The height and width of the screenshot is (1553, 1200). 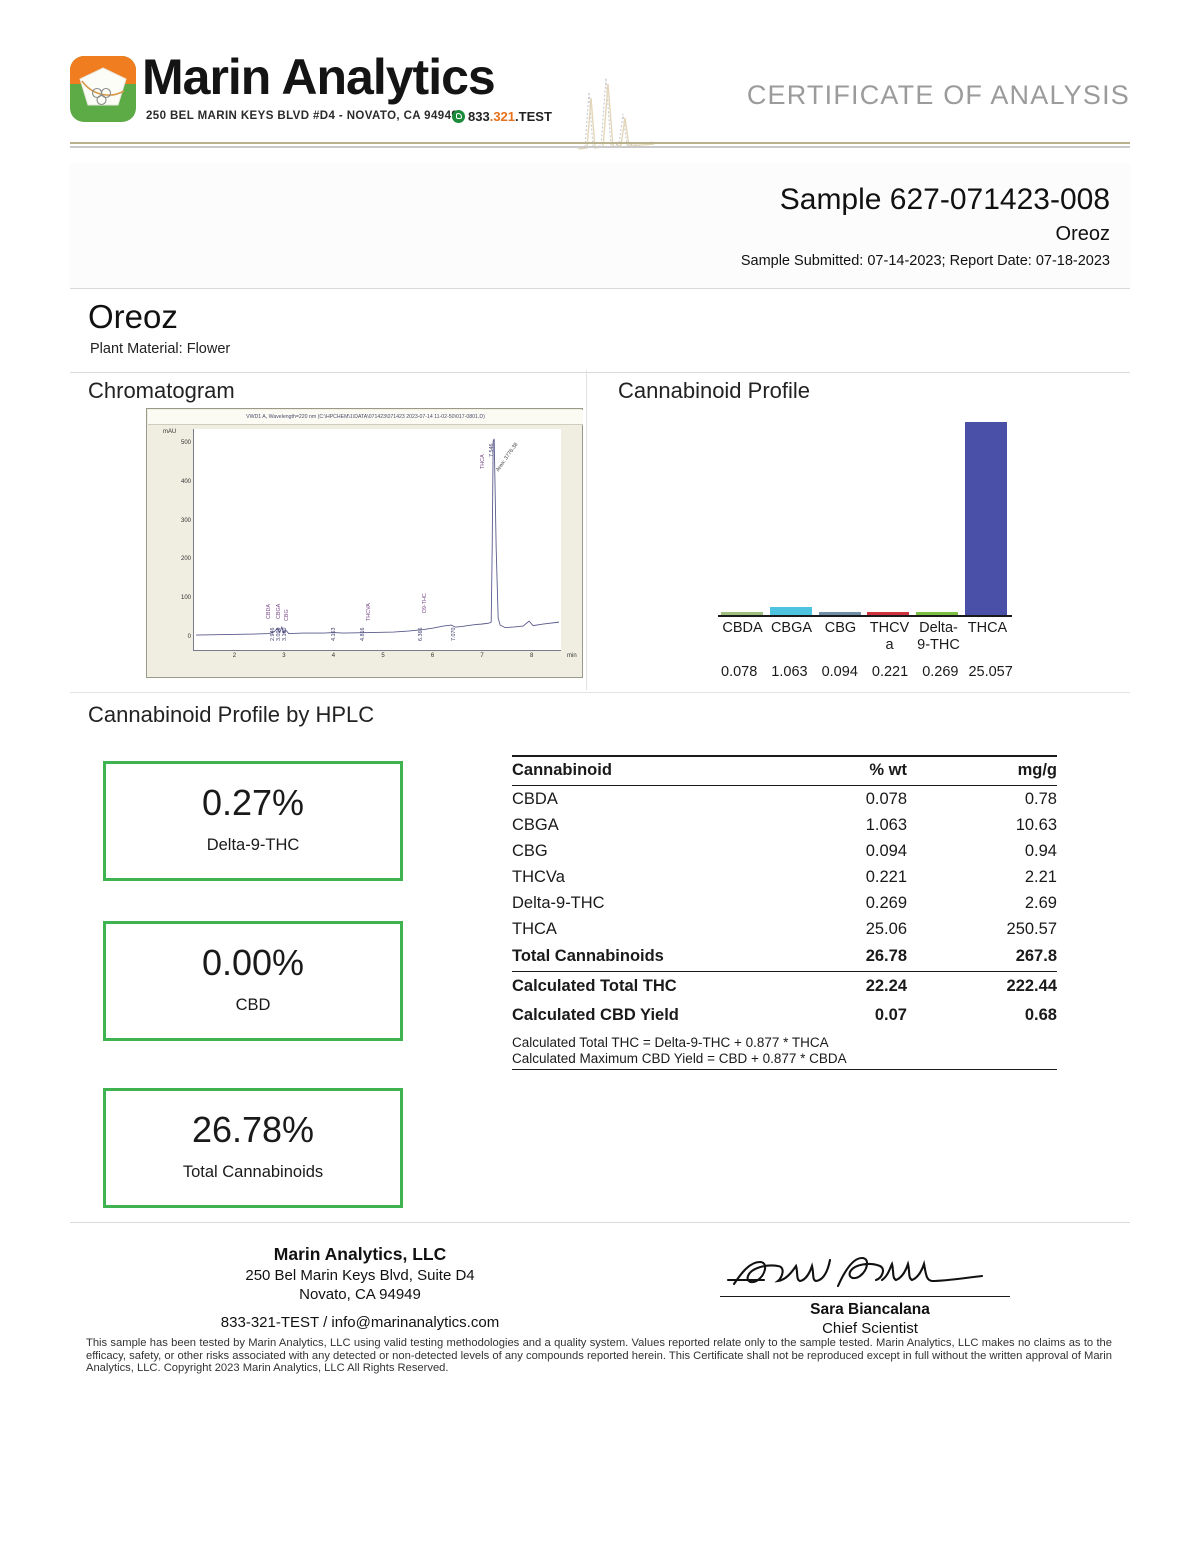 What do you see at coordinates (482, 656) in the screenshot?
I see `x-tick: 7` at bounding box center [482, 656].